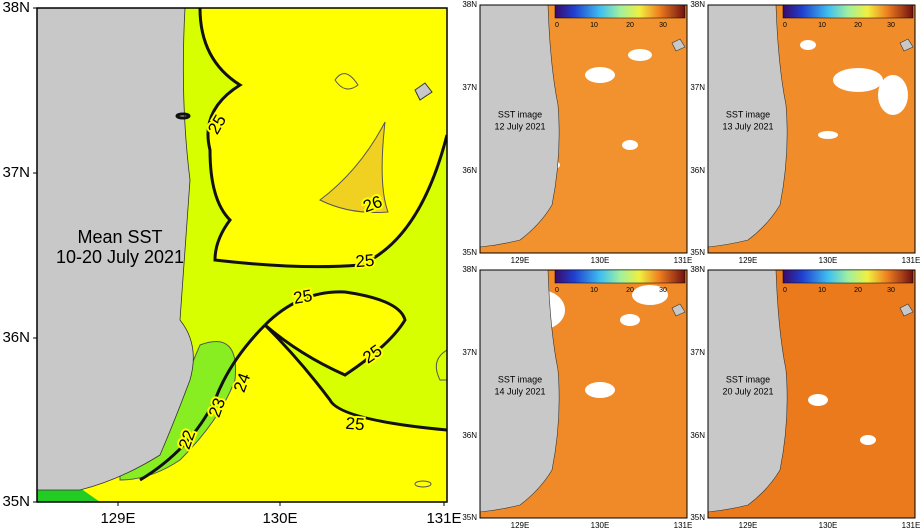  I want to click on panel-caption: 14 July 2021, so click(519, 391).